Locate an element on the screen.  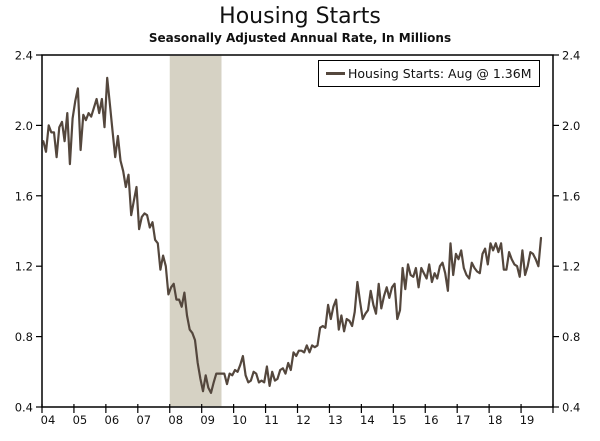
y-tick-label-left: 0.8 is located at coordinates (24, 337).